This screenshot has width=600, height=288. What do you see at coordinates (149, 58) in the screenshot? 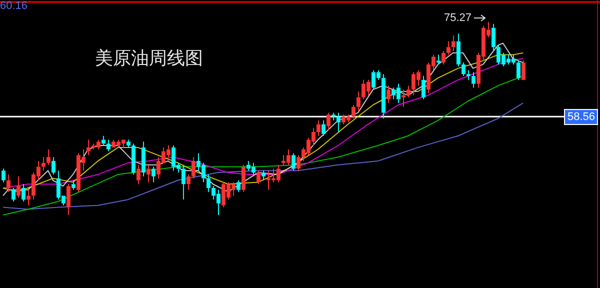
I see `text: 美原油周线图` at bounding box center [149, 58].